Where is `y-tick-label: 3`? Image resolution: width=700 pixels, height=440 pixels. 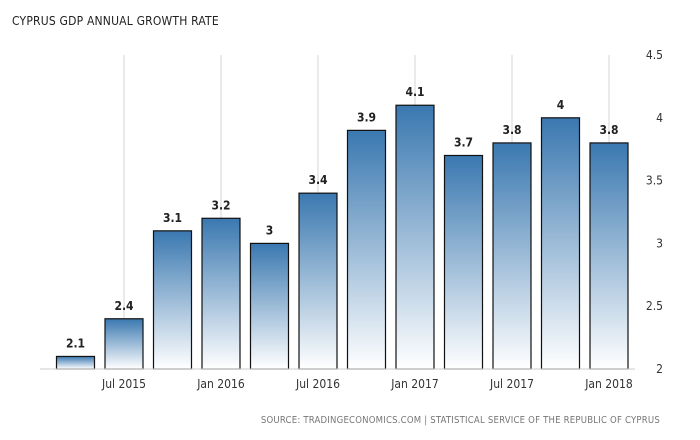
y-tick-label: 3 is located at coordinates (659, 243).